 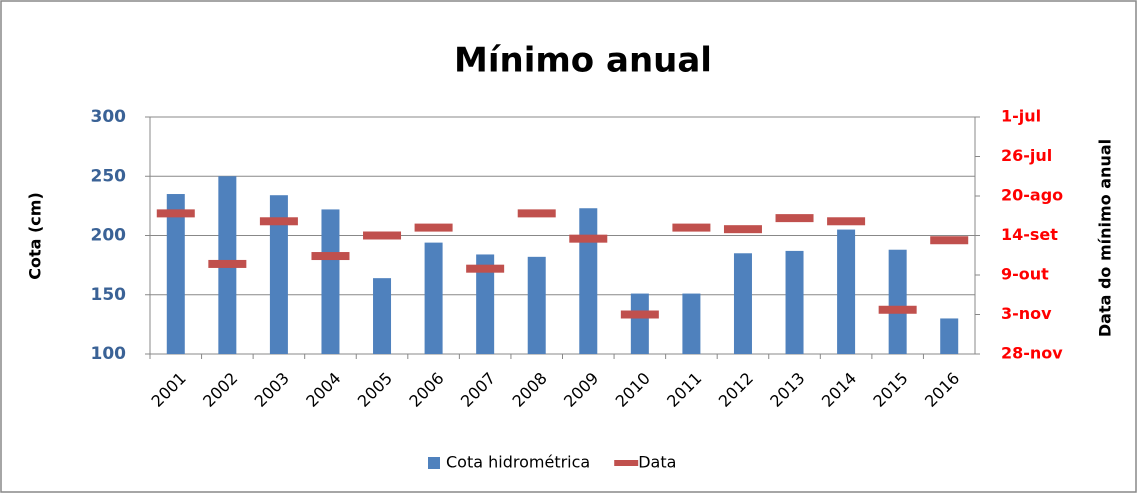 What do you see at coordinates (109, 354) in the screenshot?
I see `y-tick-label: 100` at bounding box center [109, 354].